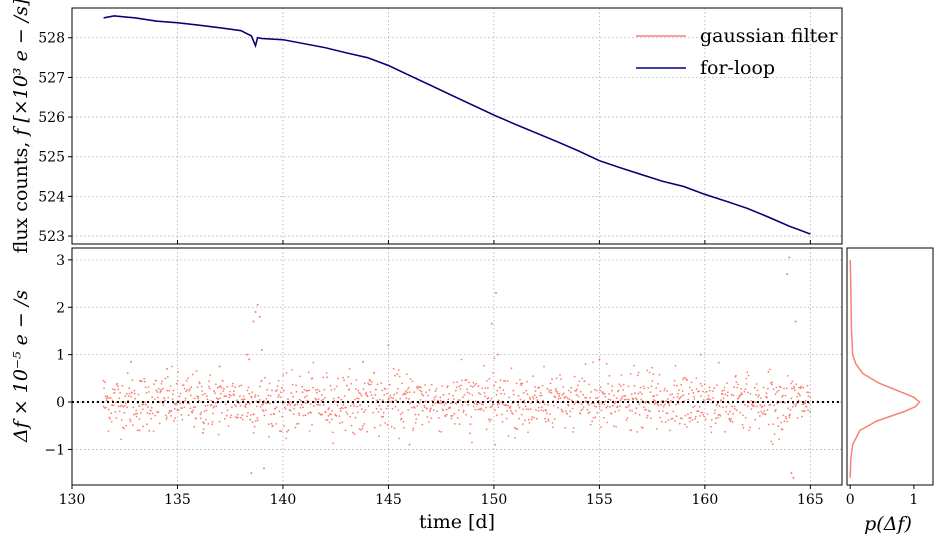 This screenshot has width=940, height=544. Describe the element at coordinates (177, 500) in the screenshot. I see `bottom-x-tick-label-1: 135` at that location.